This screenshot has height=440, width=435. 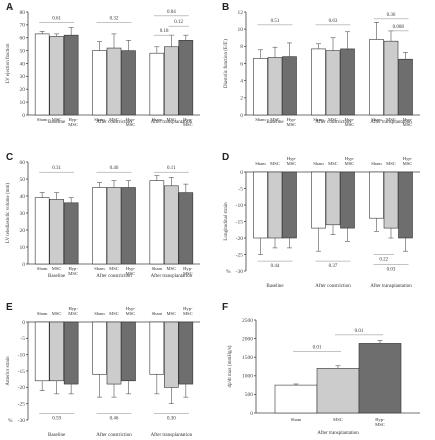 I want to click on y-tick-label: -30, so click(x=22, y=421).